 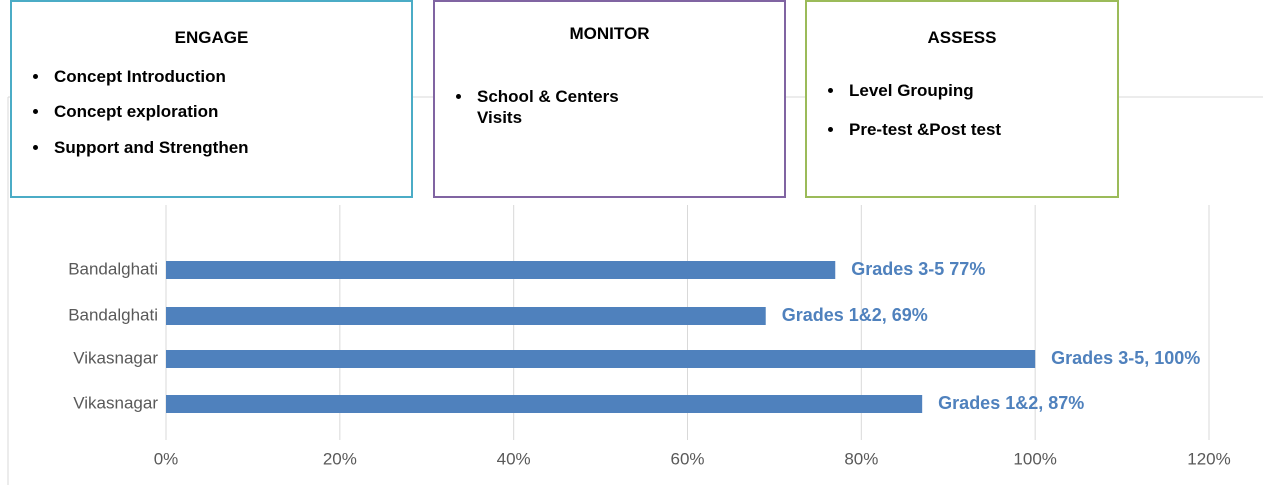 I want to click on annotation-title: ASSESS, so click(x=962, y=37).